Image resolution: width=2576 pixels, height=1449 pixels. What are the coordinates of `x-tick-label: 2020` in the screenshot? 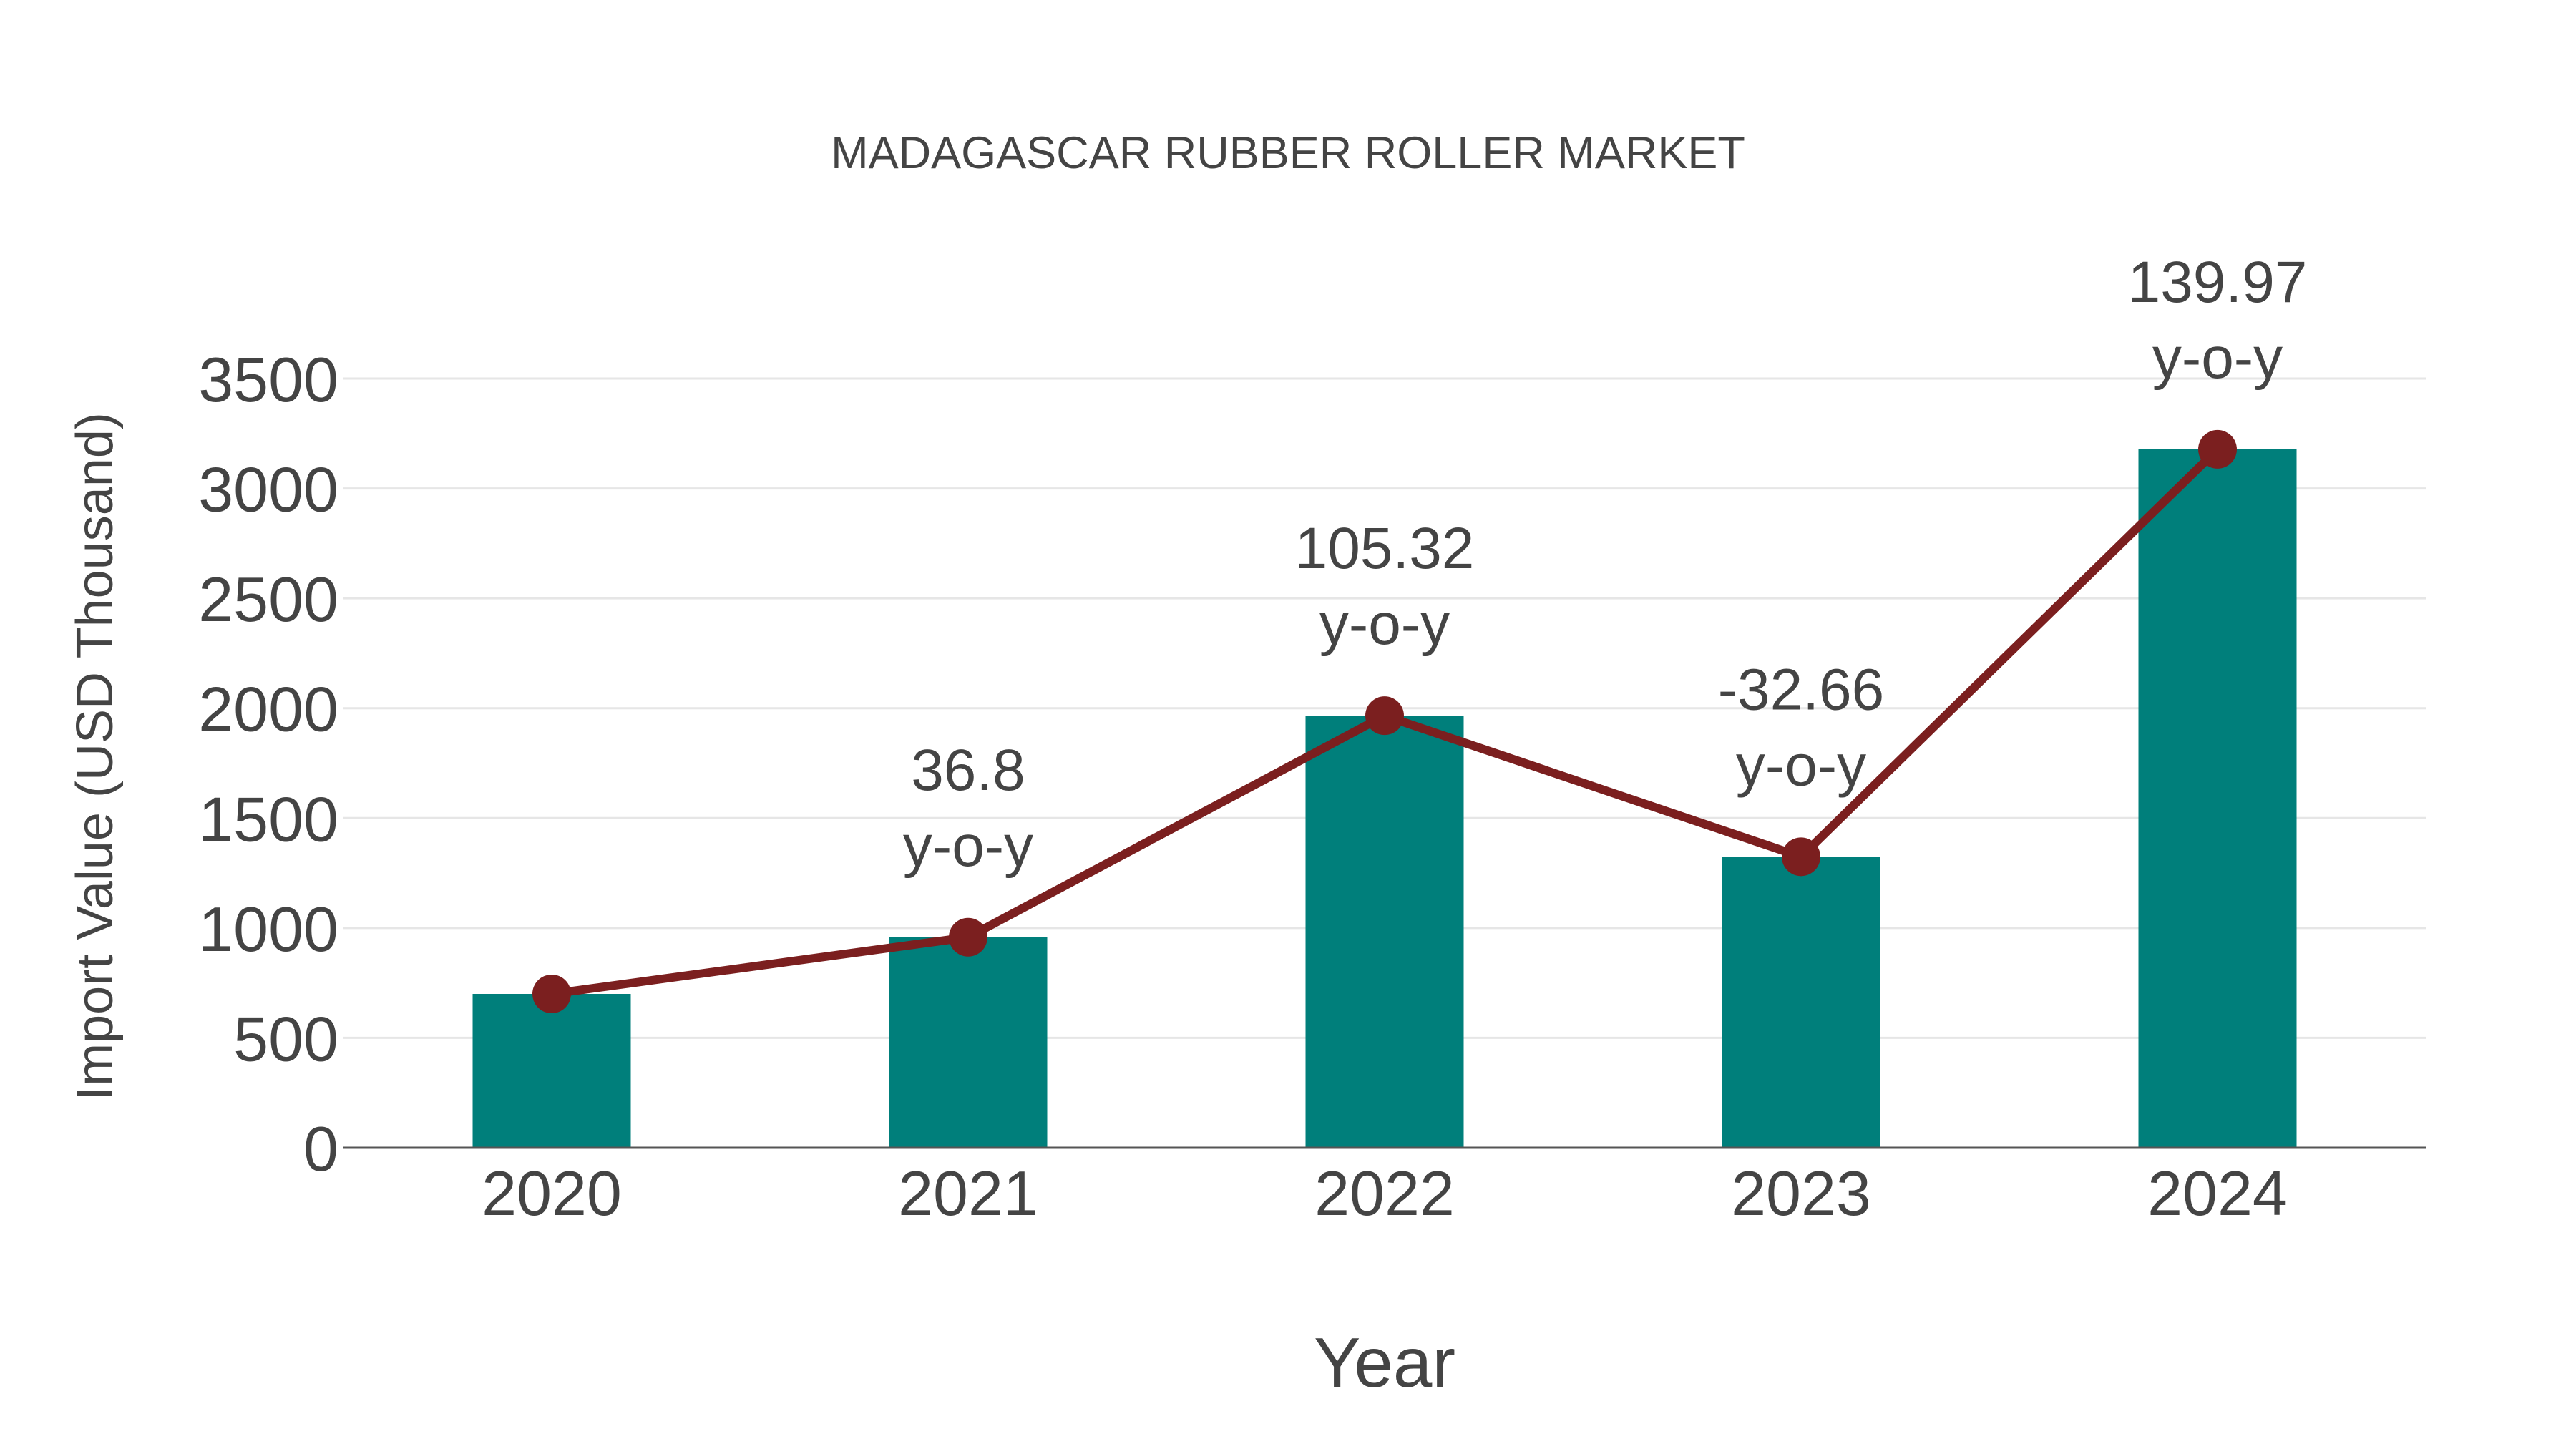 It's located at (552, 1193).